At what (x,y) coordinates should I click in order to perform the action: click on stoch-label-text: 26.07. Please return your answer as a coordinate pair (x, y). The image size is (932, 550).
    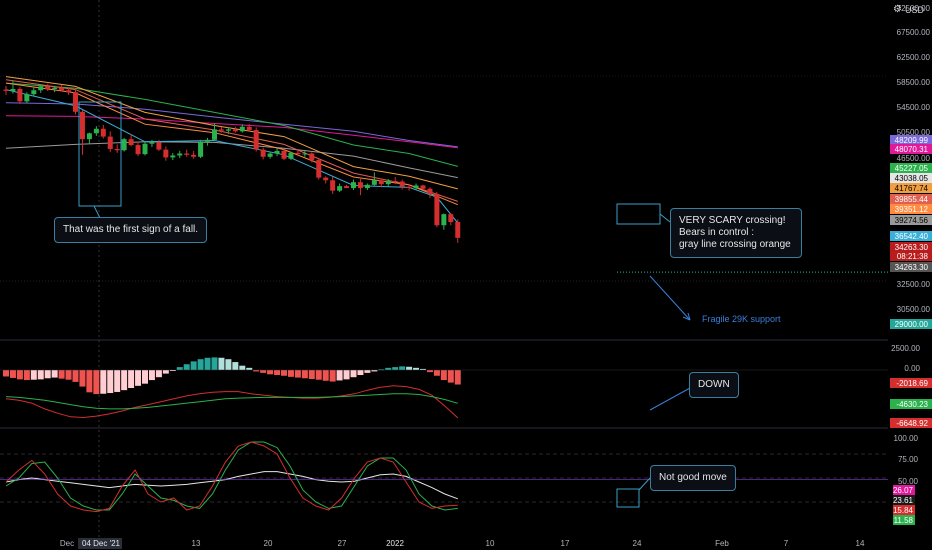
    Looking at the image, I should click on (903, 490).